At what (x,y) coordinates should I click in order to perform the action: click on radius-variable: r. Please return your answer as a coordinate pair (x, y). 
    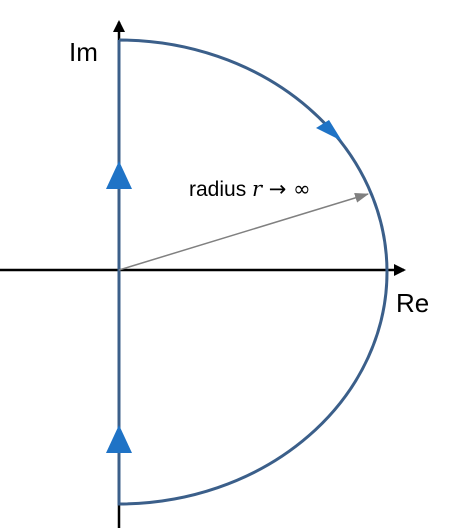
    Looking at the image, I should click on (258, 189).